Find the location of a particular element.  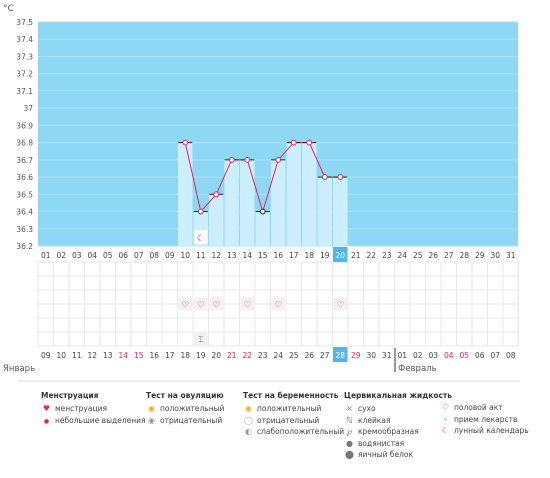

month-label-next: Февраль is located at coordinates (417, 369).